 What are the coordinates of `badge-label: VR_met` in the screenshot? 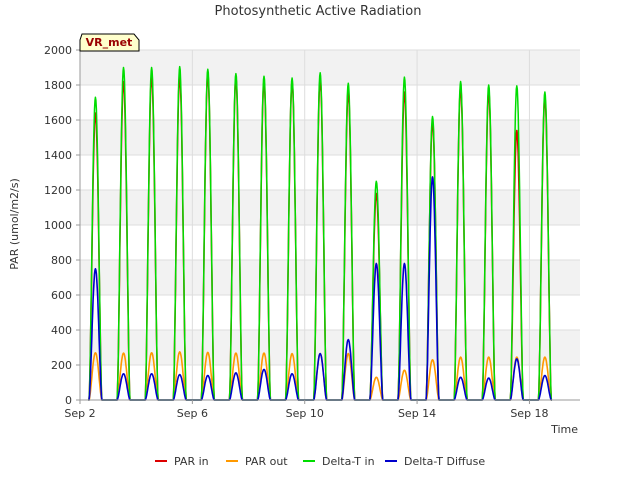 It's located at (109, 42).